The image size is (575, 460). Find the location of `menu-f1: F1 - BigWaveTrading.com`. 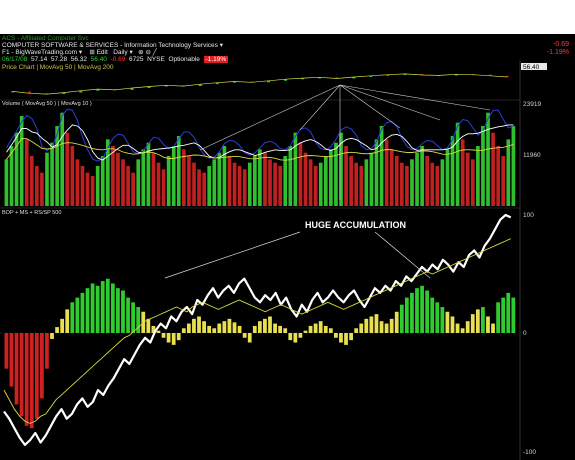

menu-f1: F1 - BigWaveTrading.com is located at coordinates (40, 52).